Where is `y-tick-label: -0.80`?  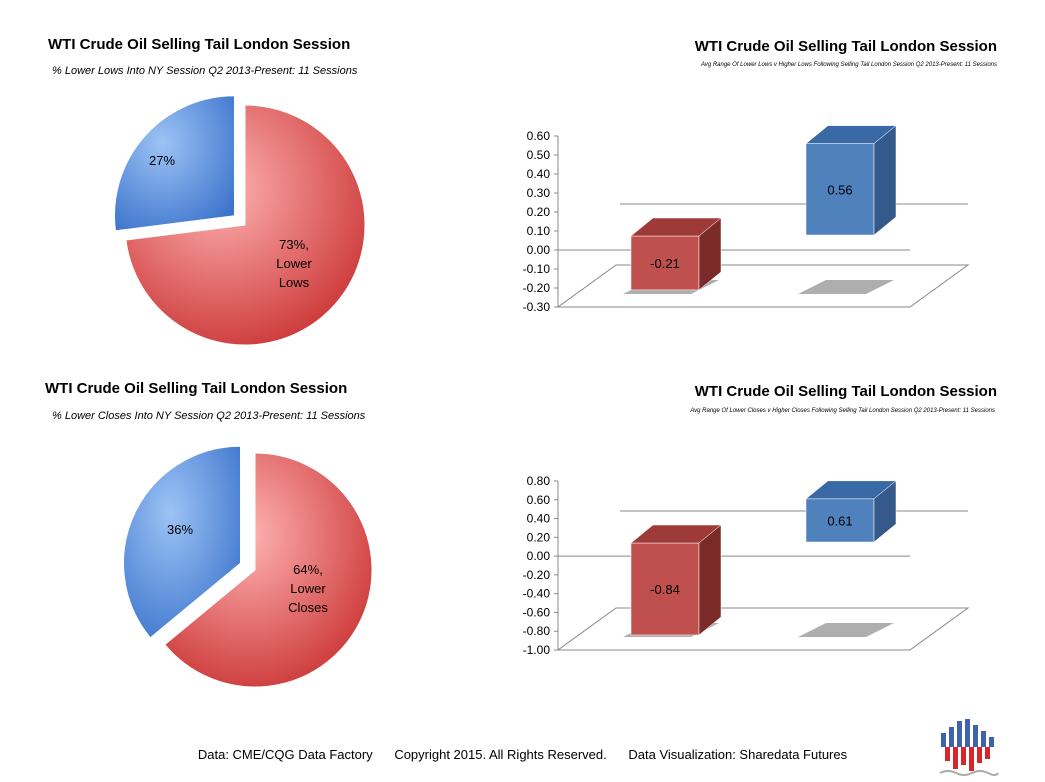
y-tick-label: -0.80 is located at coordinates (537, 631).